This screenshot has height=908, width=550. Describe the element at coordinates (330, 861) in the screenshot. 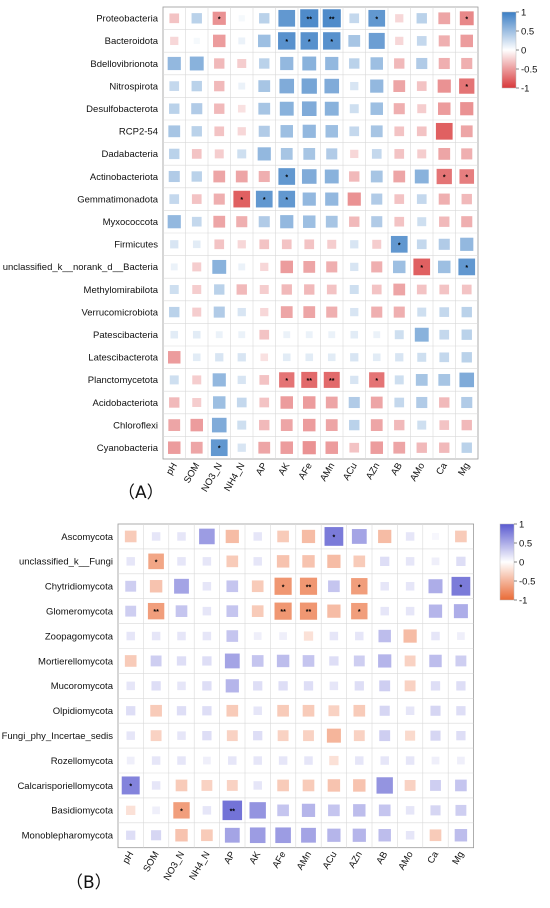

I see `column-label: ACu` at that location.